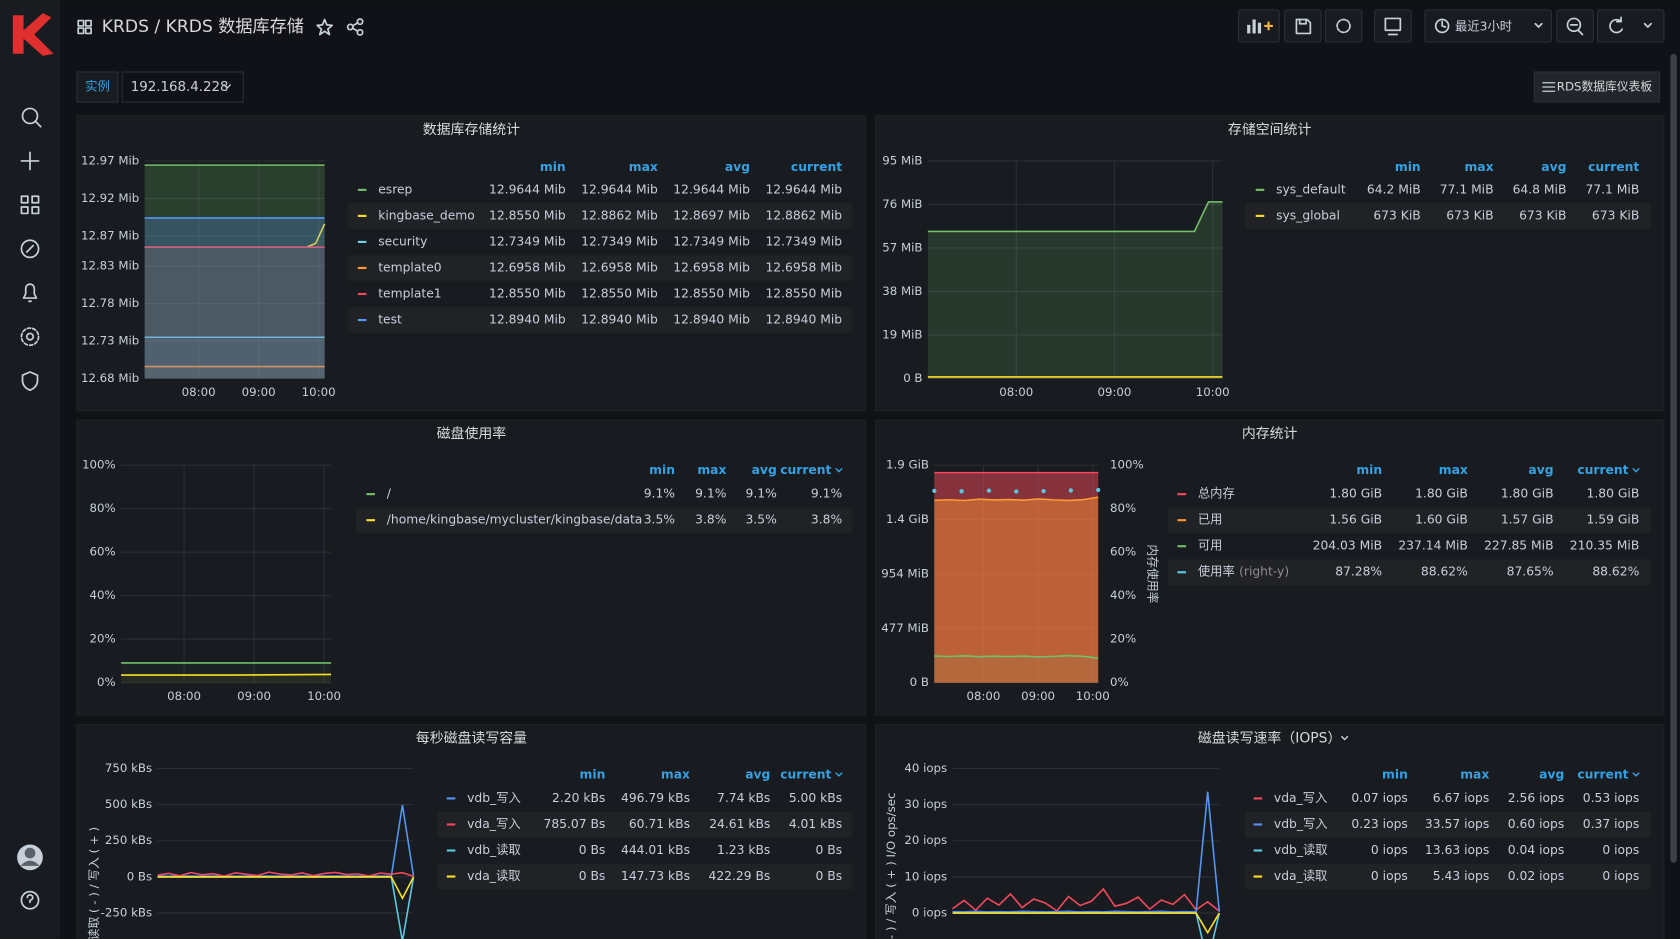 This screenshot has width=1680, height=939. I want to click on legend-value: 673 KiB, so click(1469, 215).